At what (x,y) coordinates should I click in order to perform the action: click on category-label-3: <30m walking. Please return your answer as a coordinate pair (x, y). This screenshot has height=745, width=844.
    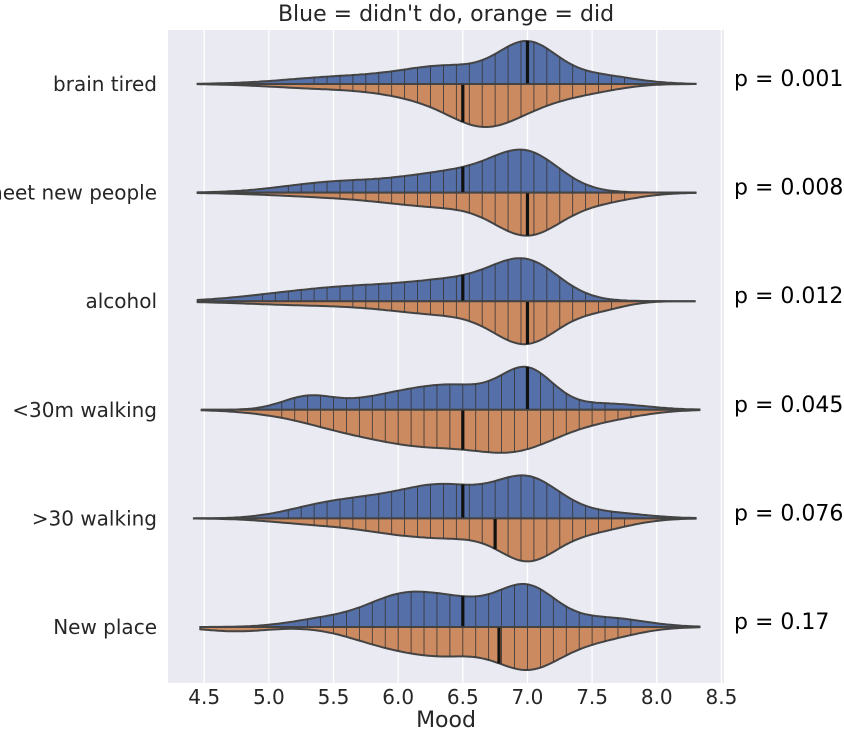
    Looking at the image, I should click on (84, 410).